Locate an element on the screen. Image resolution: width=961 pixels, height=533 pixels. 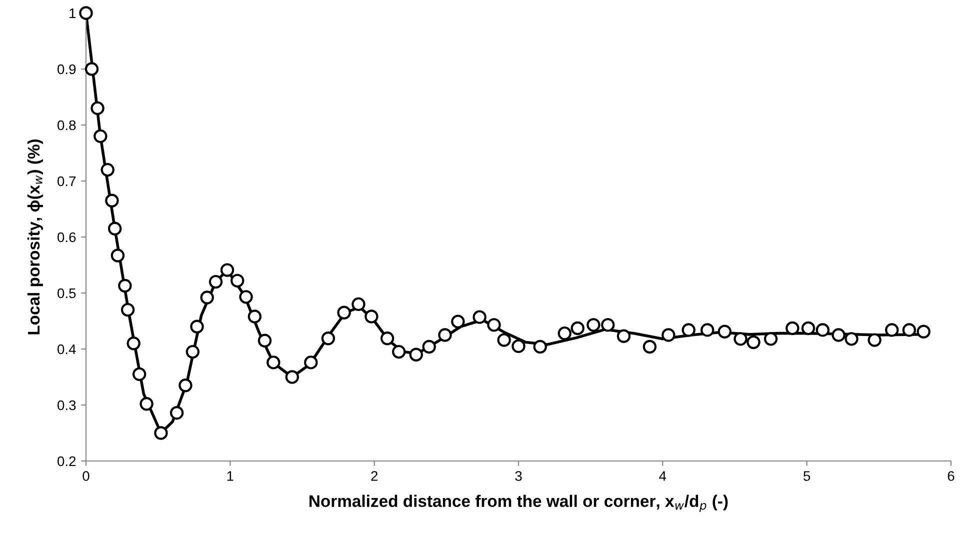
y-tick-label: 1 is located at coordinates (73, 13).